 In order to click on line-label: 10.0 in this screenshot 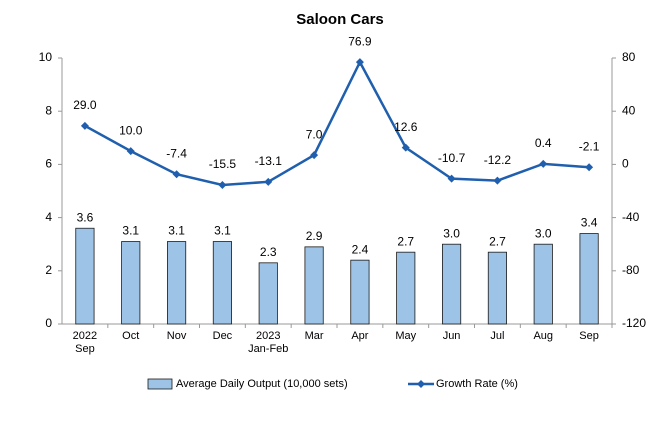, I will do `click(131, 130)`.